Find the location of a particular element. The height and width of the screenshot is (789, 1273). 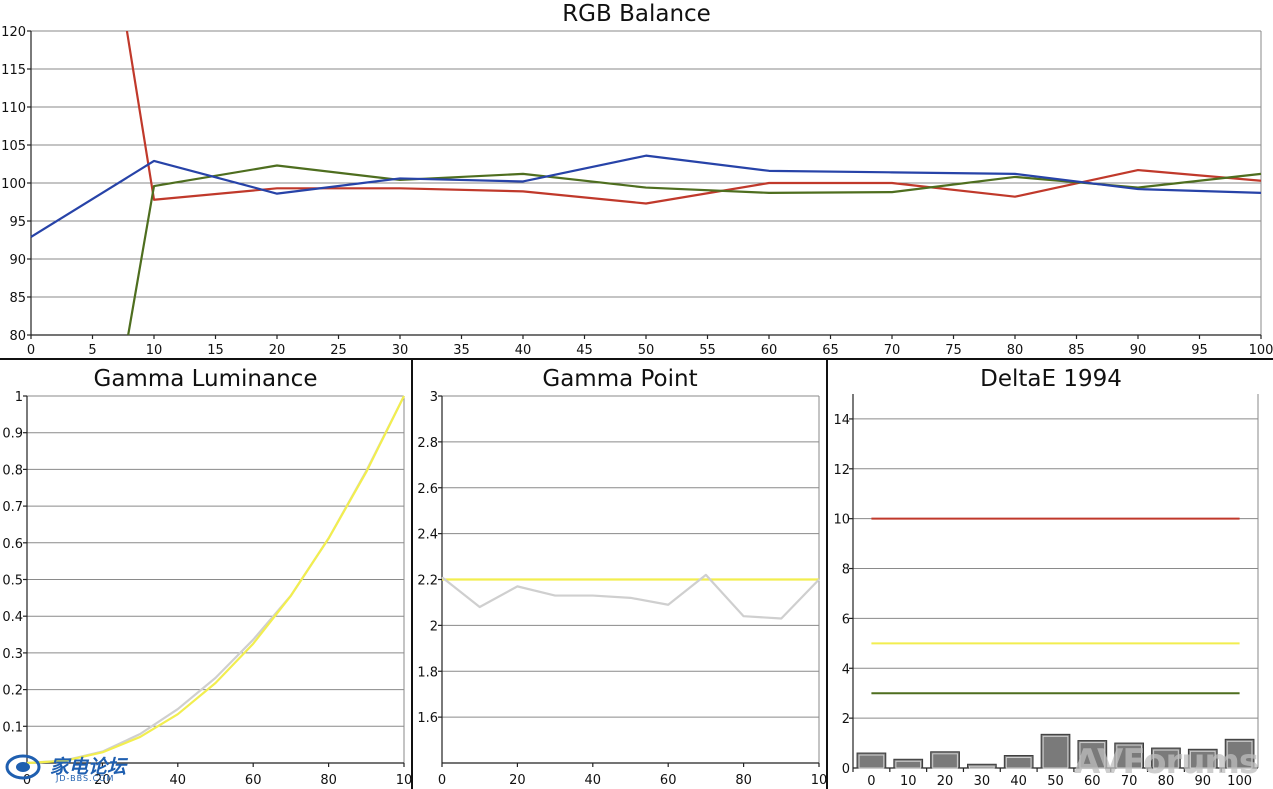

deltae-x-tick-label: 40 is located at coordinates (1018, 781).